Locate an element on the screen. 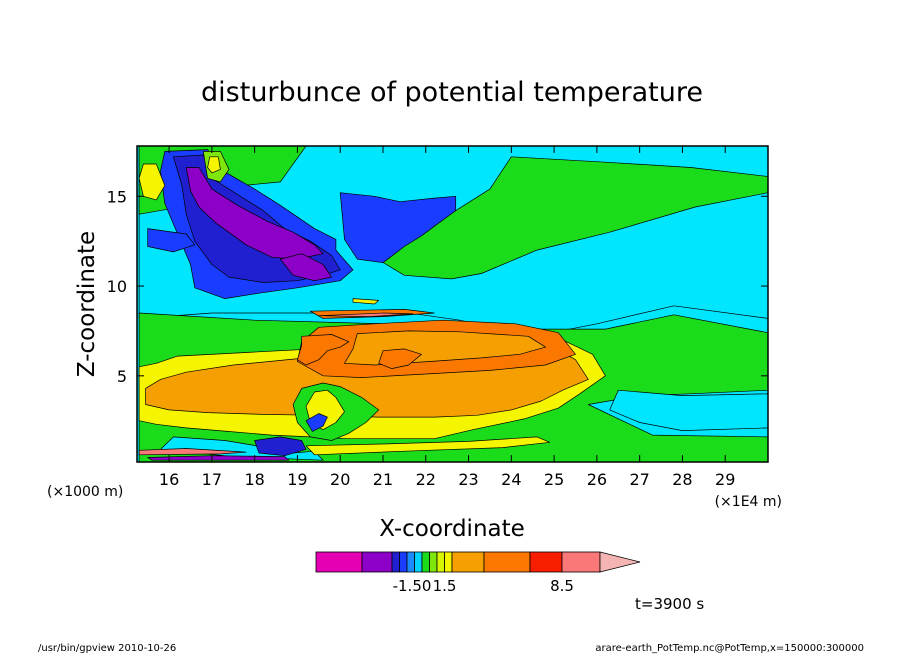 The image size is (904, 654). x-tick-label: 26 is located at coordinates (597, 479).